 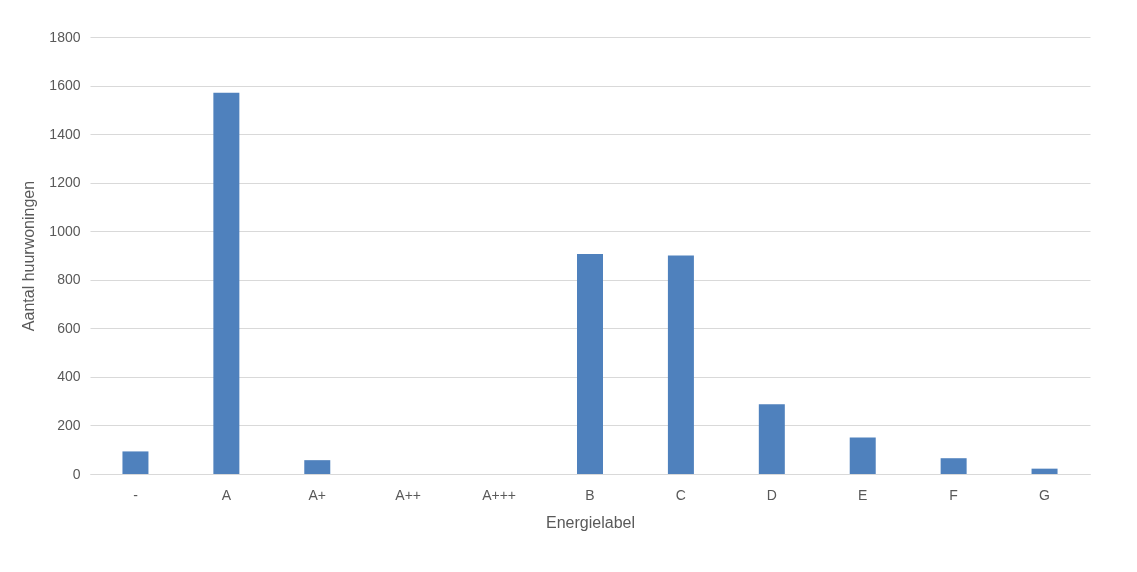 I want to click on x-axis-title: Energielabel, so click(x=590, y=522).